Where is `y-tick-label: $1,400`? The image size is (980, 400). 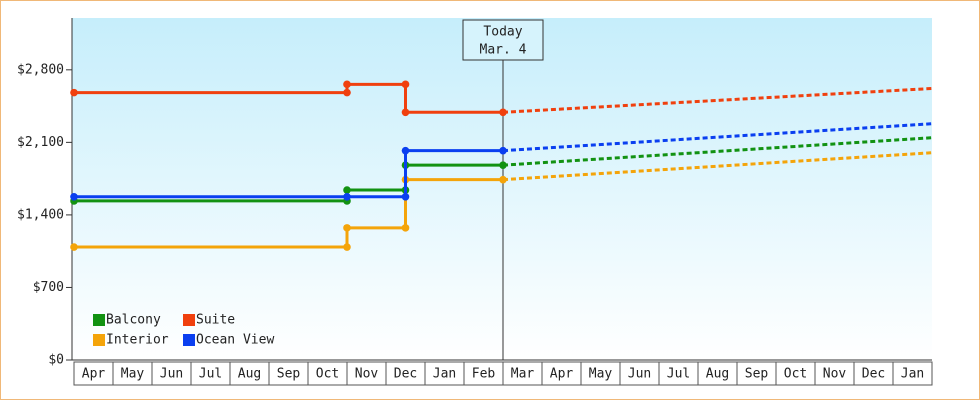
y-tick-label: $1,400 is located at coordinates (40, 214).